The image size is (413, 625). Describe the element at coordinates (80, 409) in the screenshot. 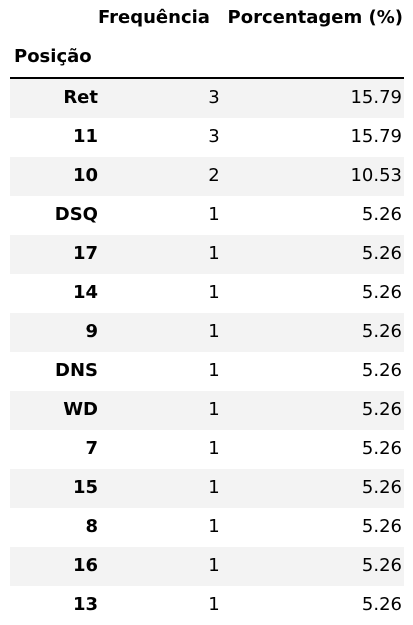

I see `cell-posicao: WD` at that location.